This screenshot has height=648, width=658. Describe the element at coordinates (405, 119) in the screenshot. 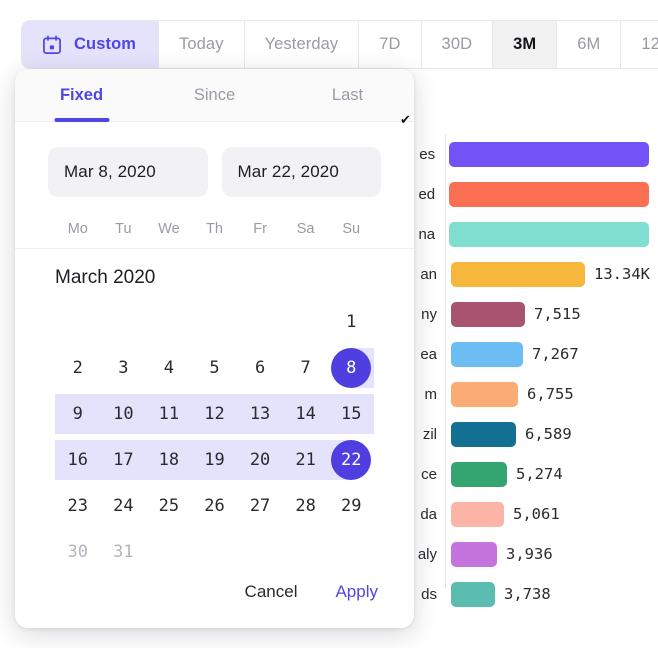

I see `checkmark-icon: ✔` at that location.